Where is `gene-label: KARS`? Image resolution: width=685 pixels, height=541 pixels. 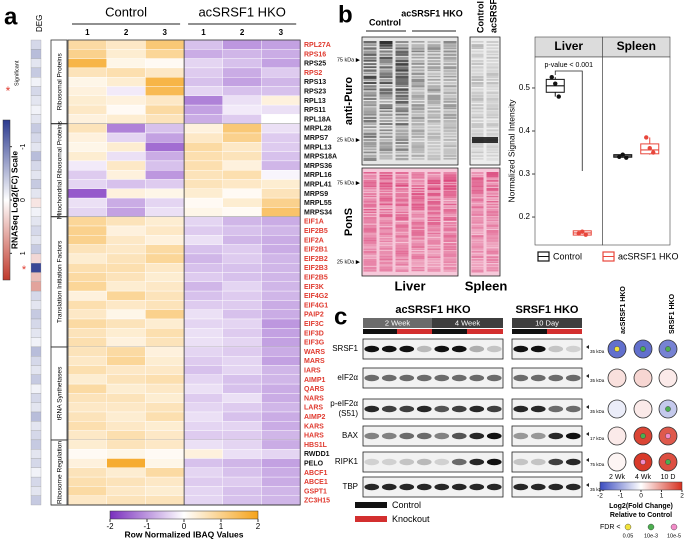 gene-label: KARS is located at coordinates (314, 426).